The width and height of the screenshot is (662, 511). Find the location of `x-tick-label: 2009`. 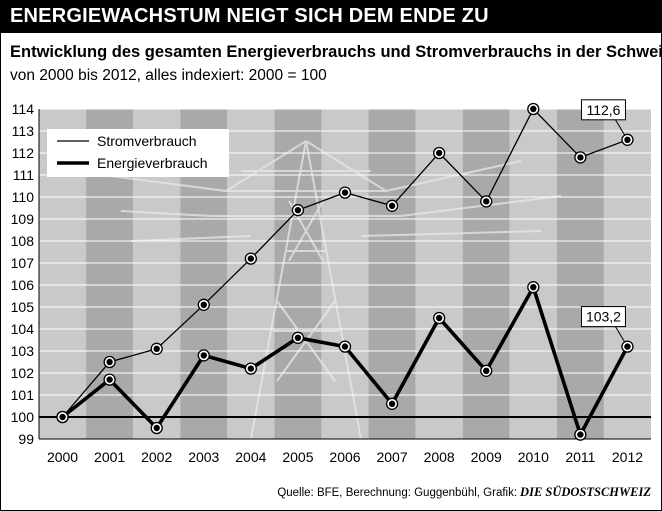

x-tick-label: 2009 is located at coordinates (486, 457).